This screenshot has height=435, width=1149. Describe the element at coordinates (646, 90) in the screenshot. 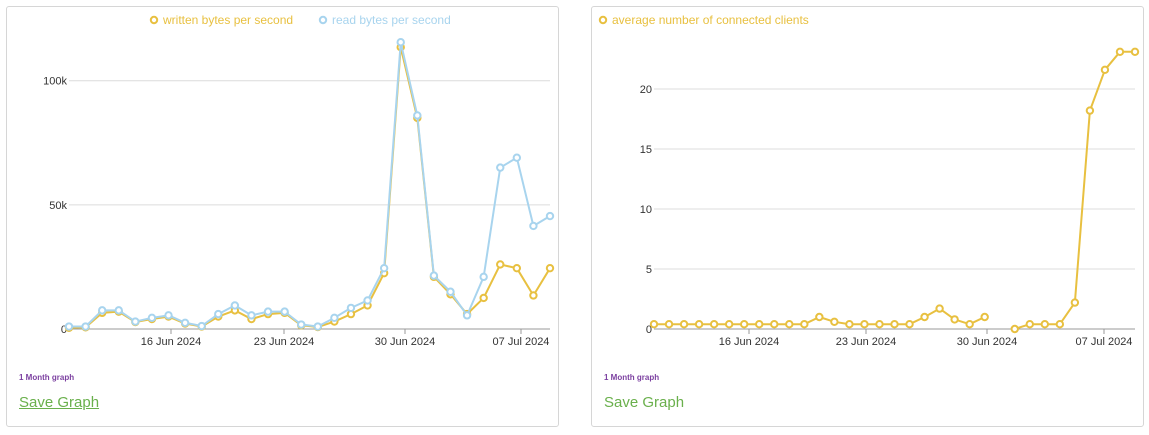

I see `y-tick-label: 20` at that location.